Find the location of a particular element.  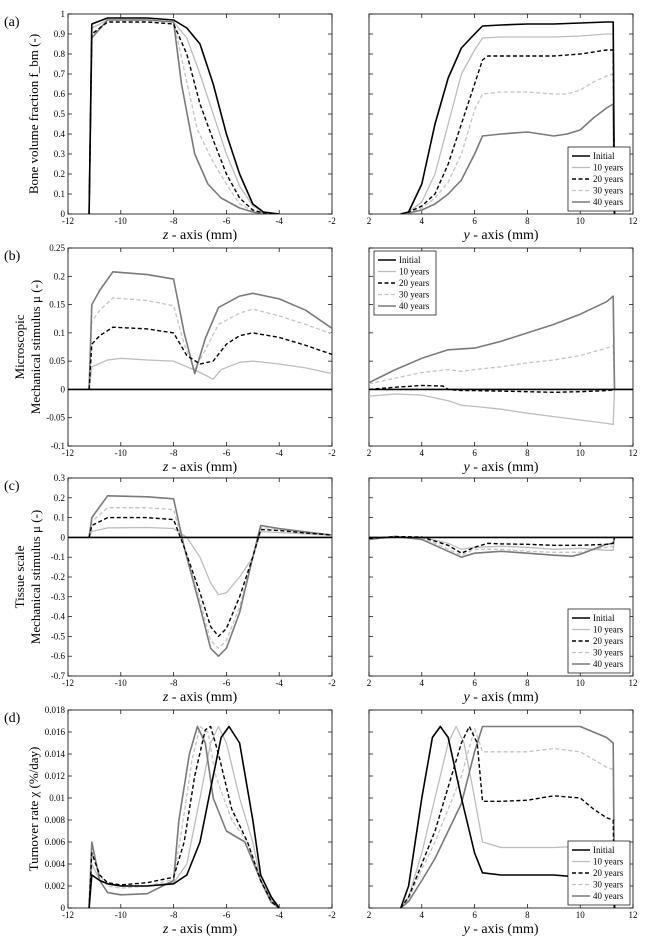

y-tick-label: -0.05 is located at coordinates (55, 418).